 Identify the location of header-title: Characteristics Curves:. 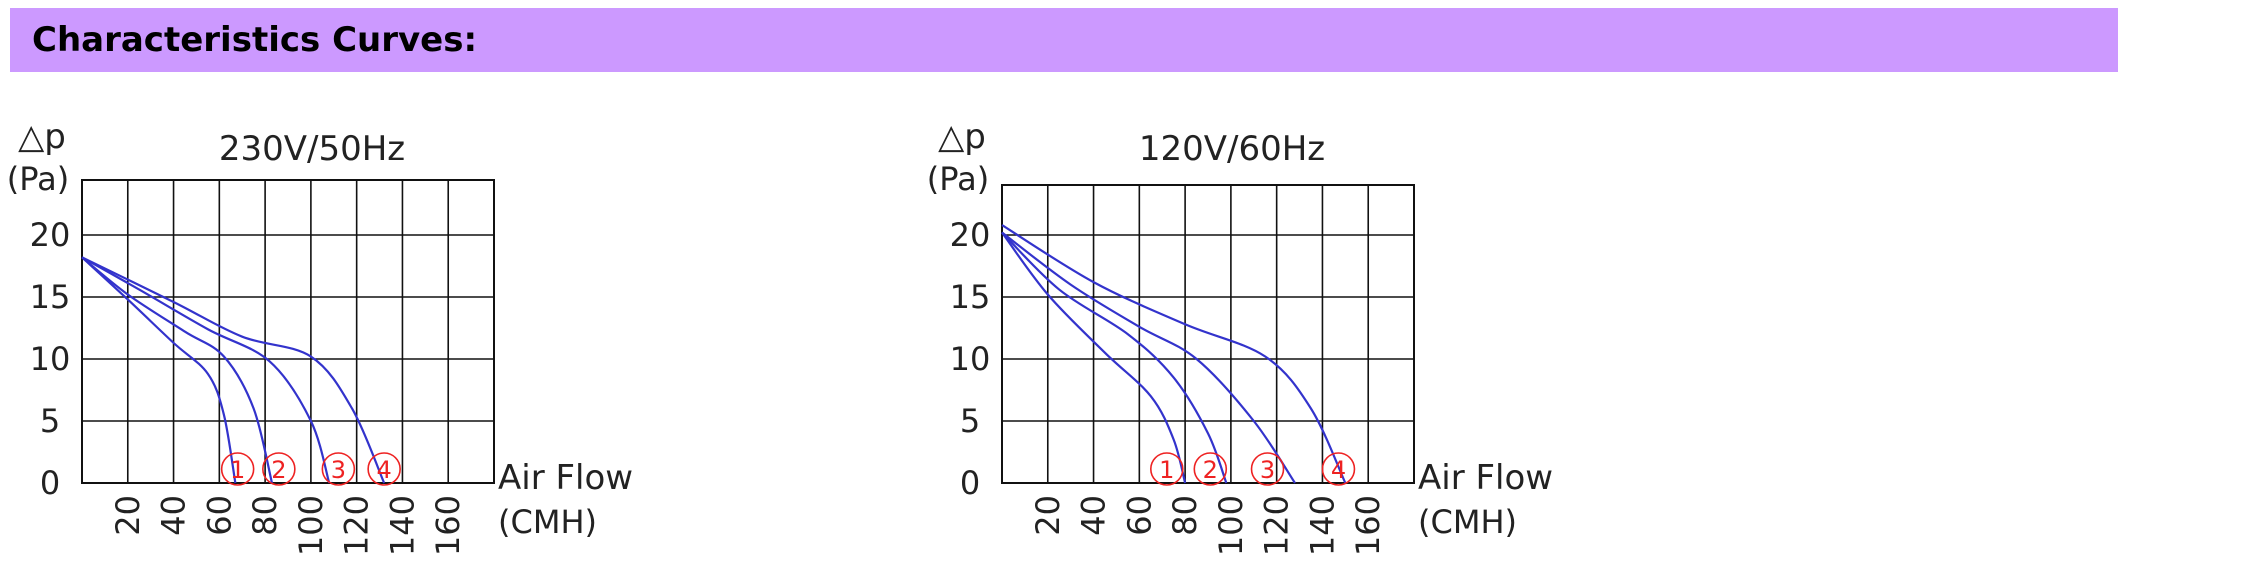
(255, 40).